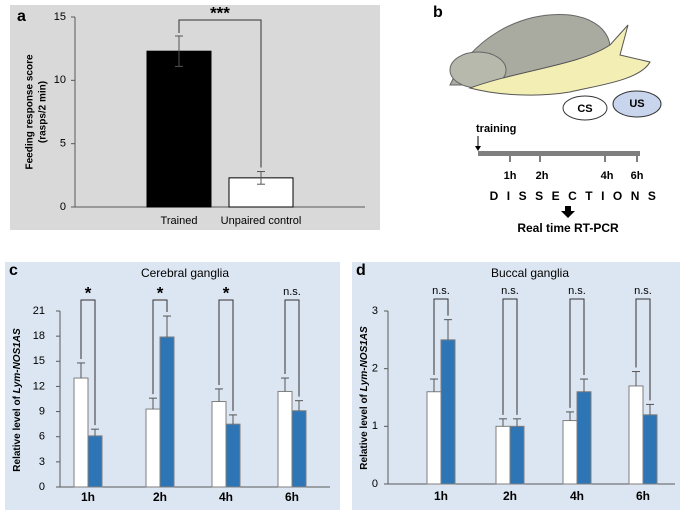 The image size is (685, 515). What do you see at coordinates (60, 80) in the screenshot?
I see `y-tick-label: 10` at bounding box center [60, 80].